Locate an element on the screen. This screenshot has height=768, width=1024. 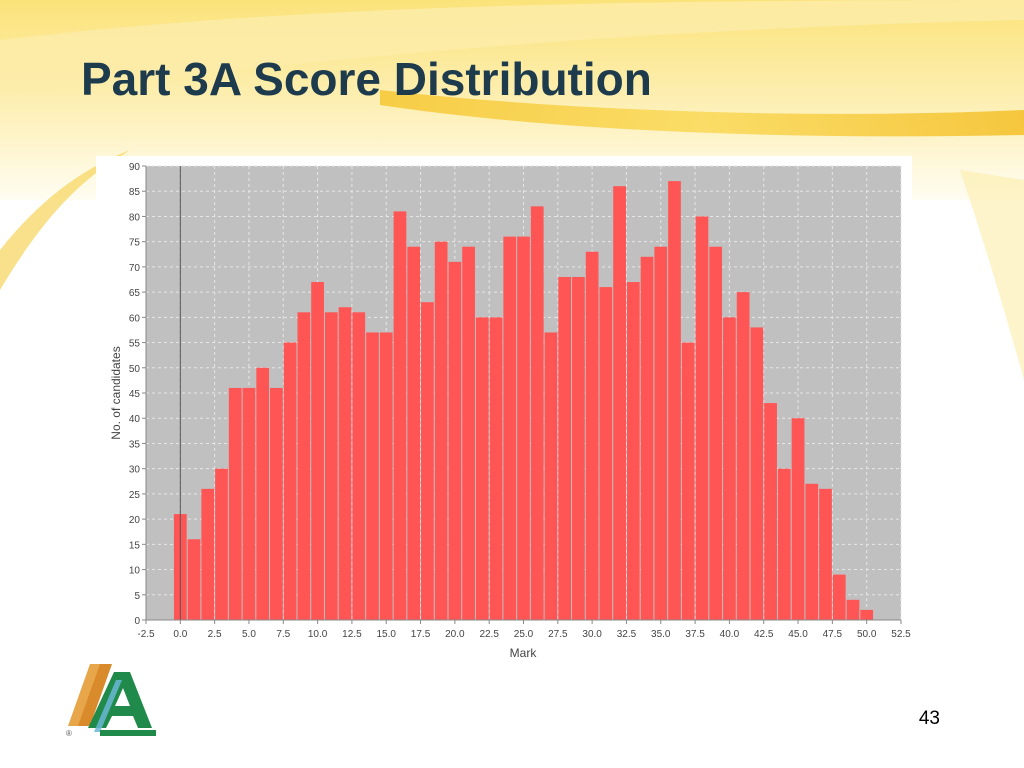
x-tick-label: 47.5 is located at coordinates (833, 634).